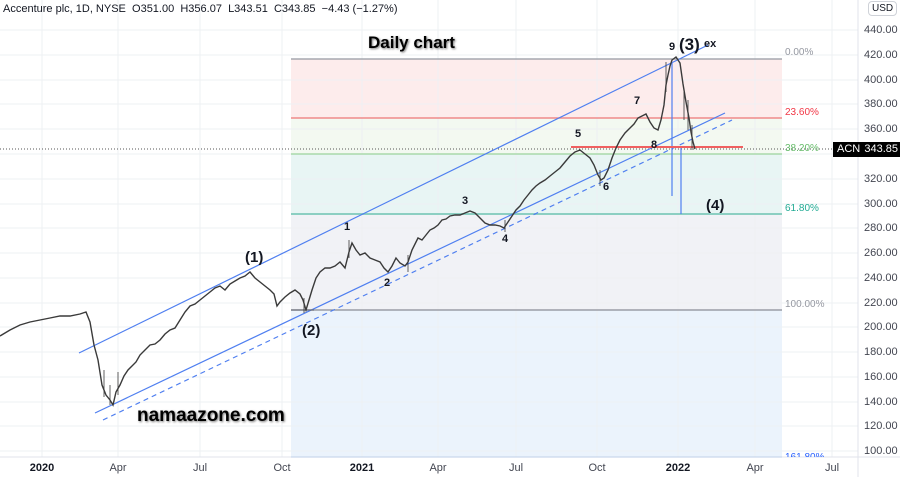  I want to click on wave-label: (1), so click(254, 257).